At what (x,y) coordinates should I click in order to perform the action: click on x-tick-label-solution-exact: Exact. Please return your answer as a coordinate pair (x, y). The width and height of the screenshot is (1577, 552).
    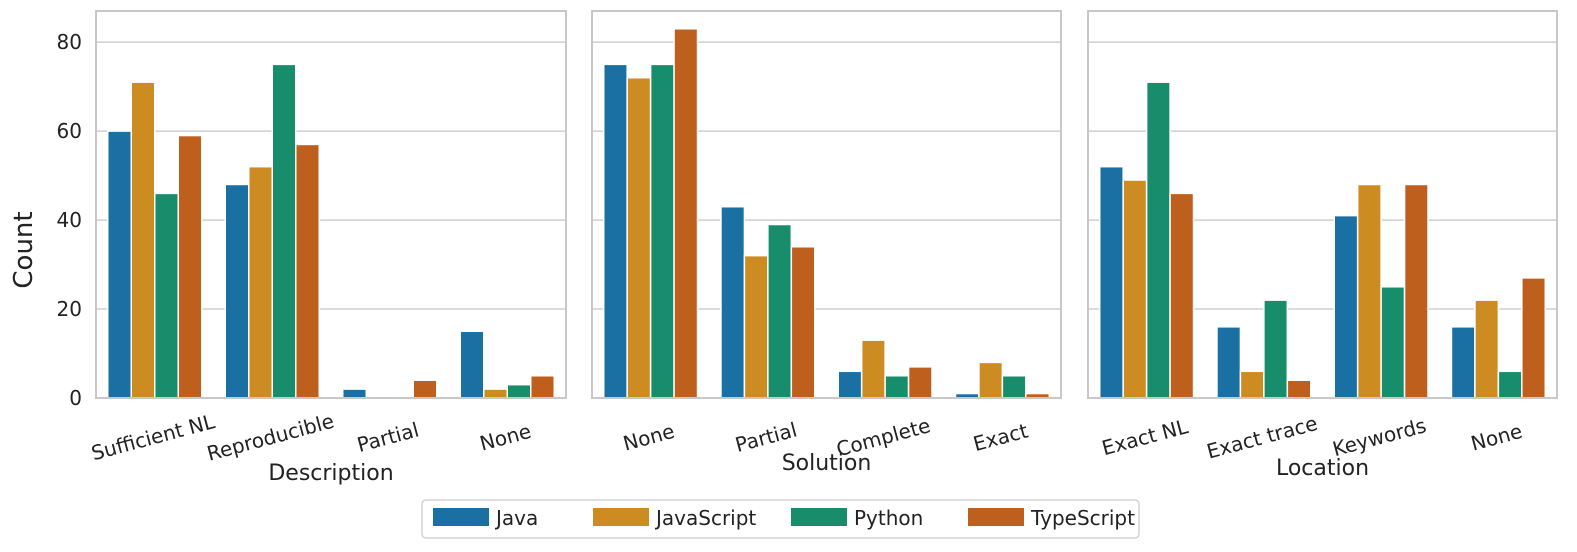
    Looking at the image, I should click on (1001, 437).